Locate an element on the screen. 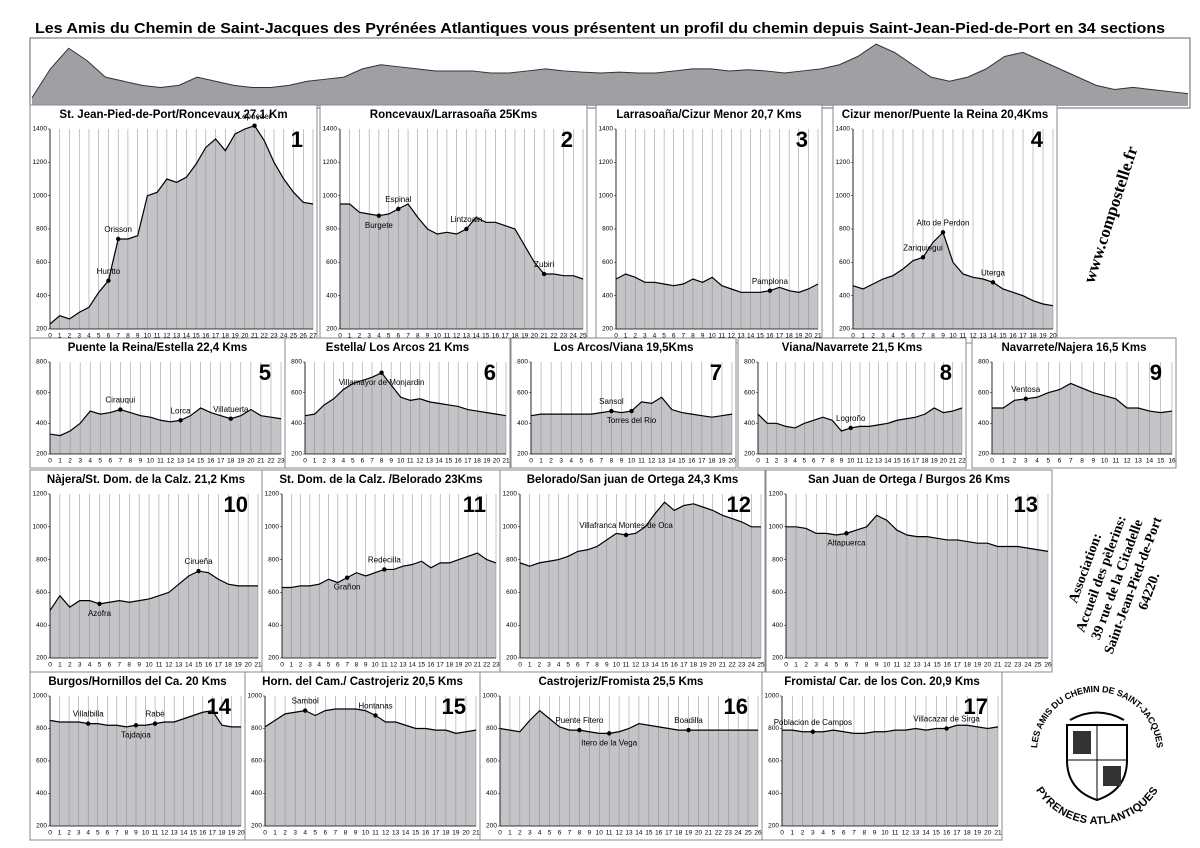 This screenshot has width=1200, height=848. panel-title: Burgos/Hornillos del Ca. 20 Kms is located at coordinates (137, 682).